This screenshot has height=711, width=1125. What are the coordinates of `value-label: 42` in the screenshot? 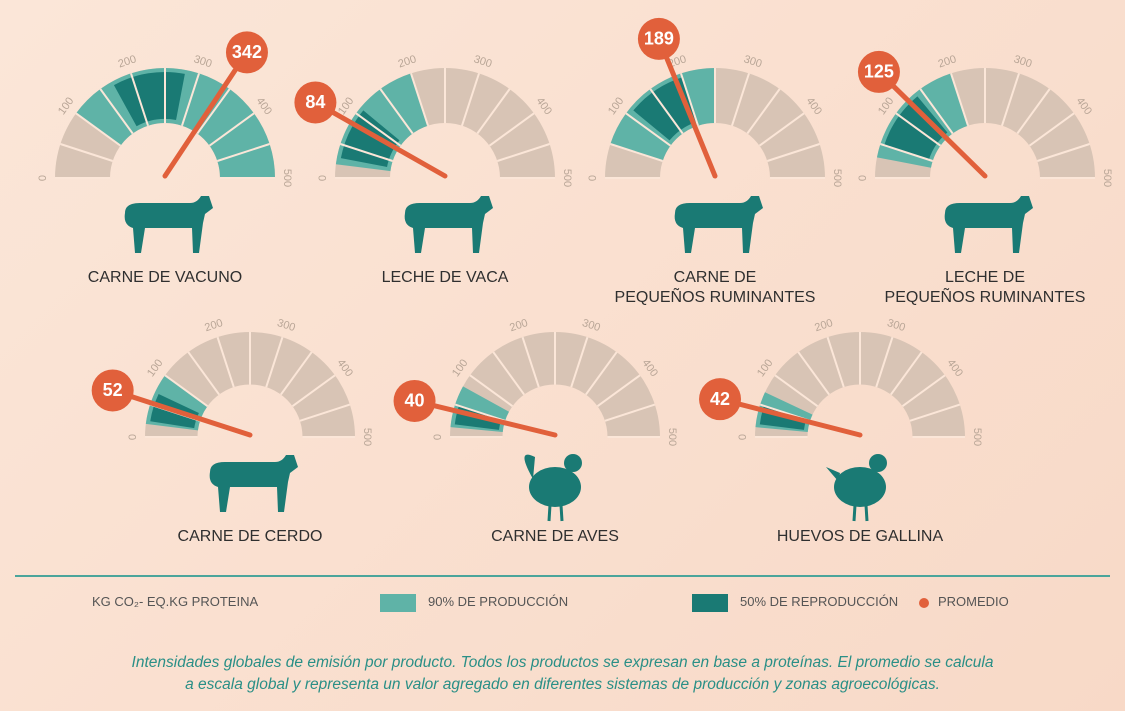 It's located at (720, 399).